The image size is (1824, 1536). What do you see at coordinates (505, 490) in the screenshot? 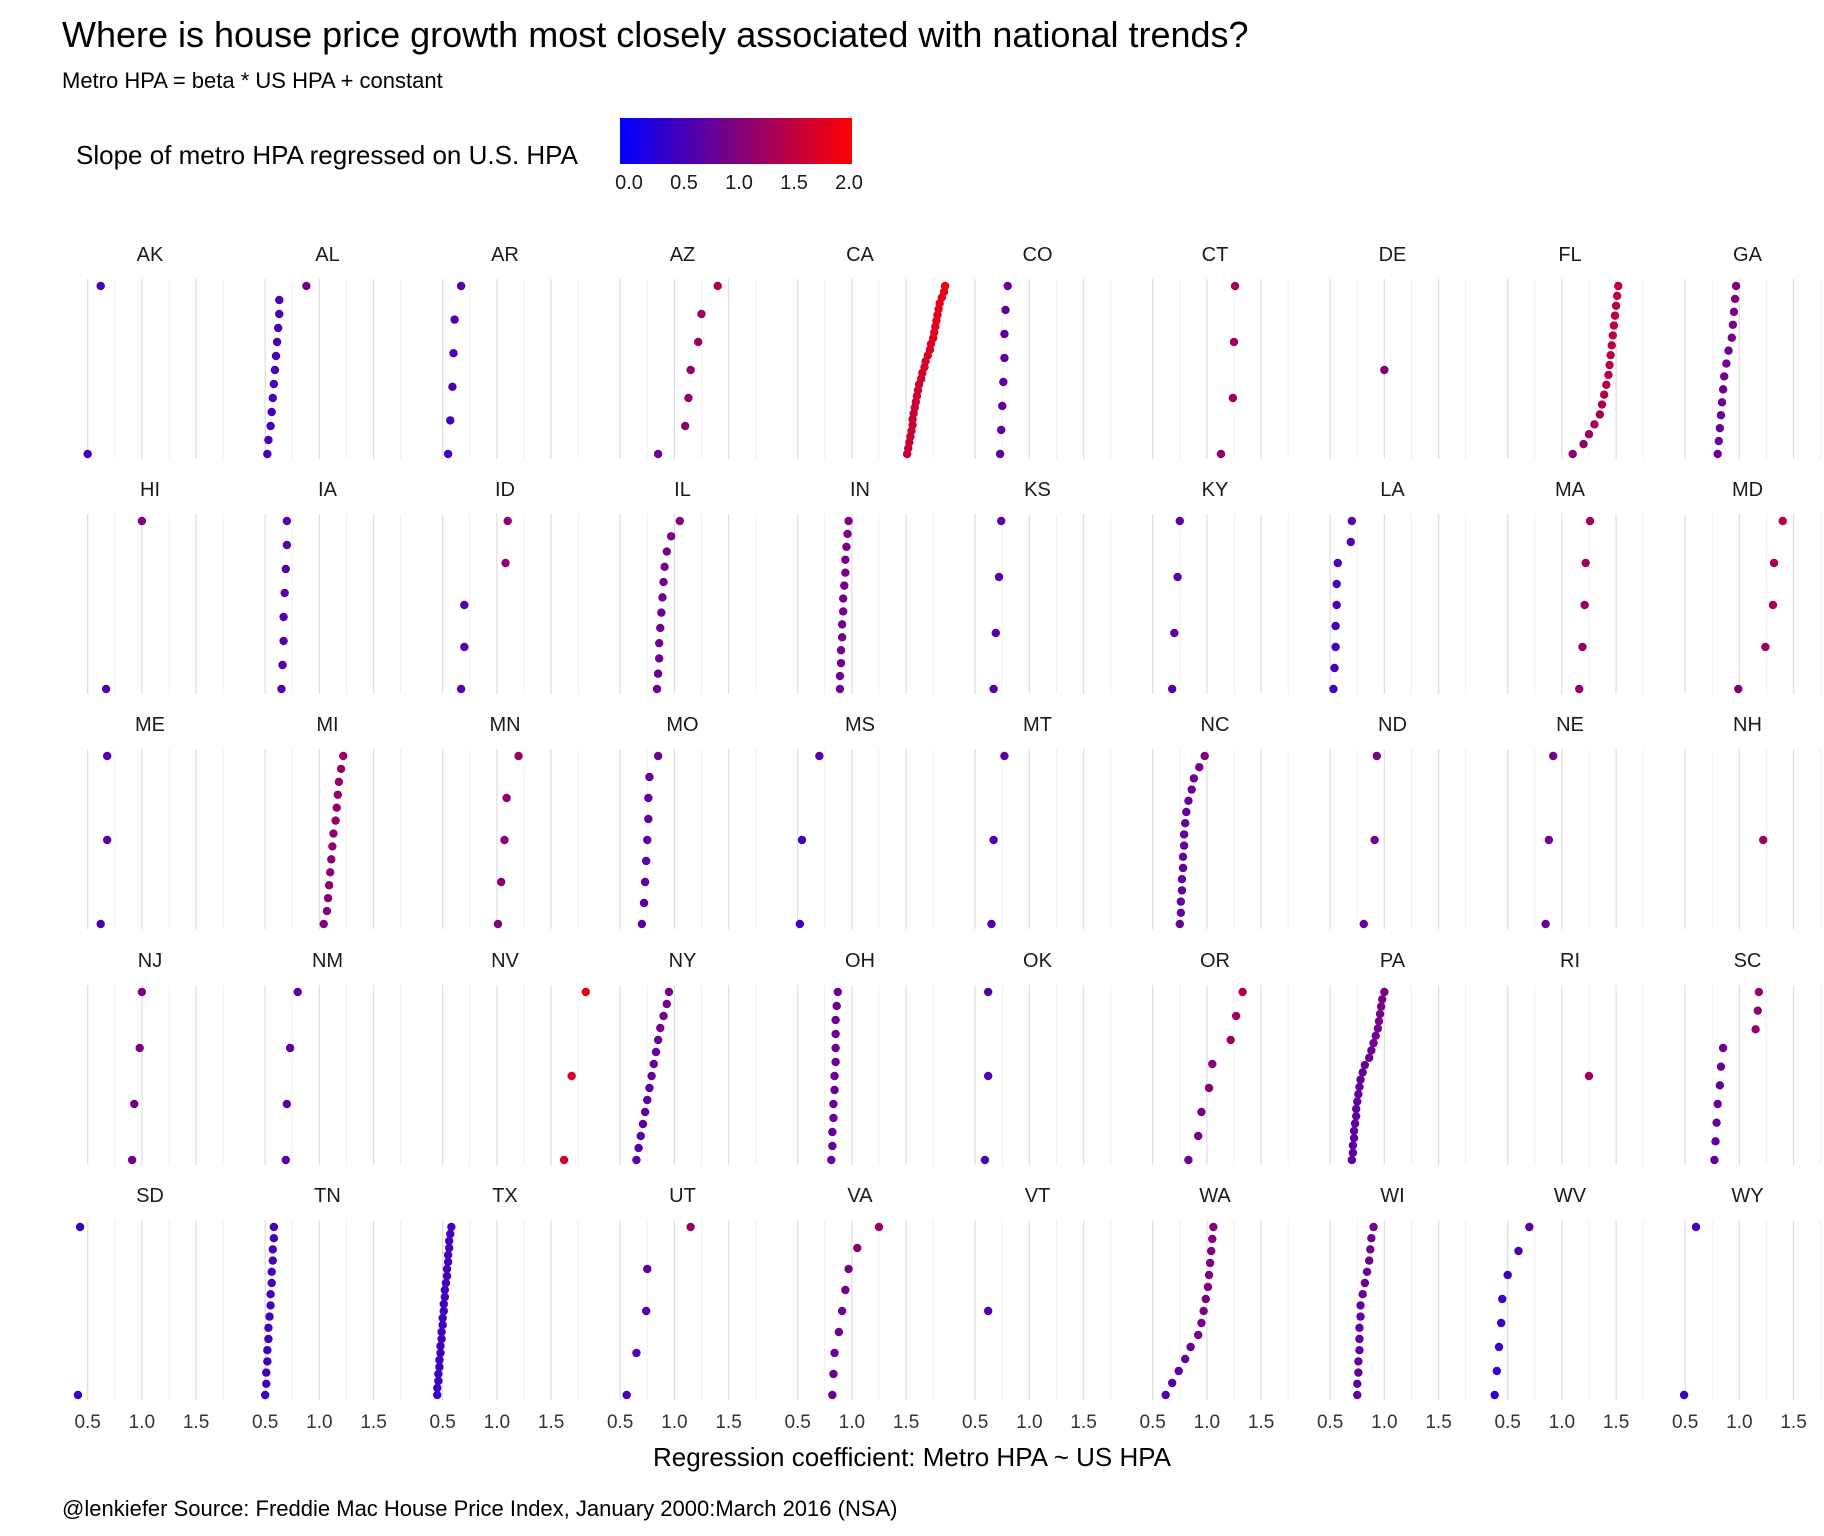
I see `facet-label: ID` at bounding box center [505, 490].